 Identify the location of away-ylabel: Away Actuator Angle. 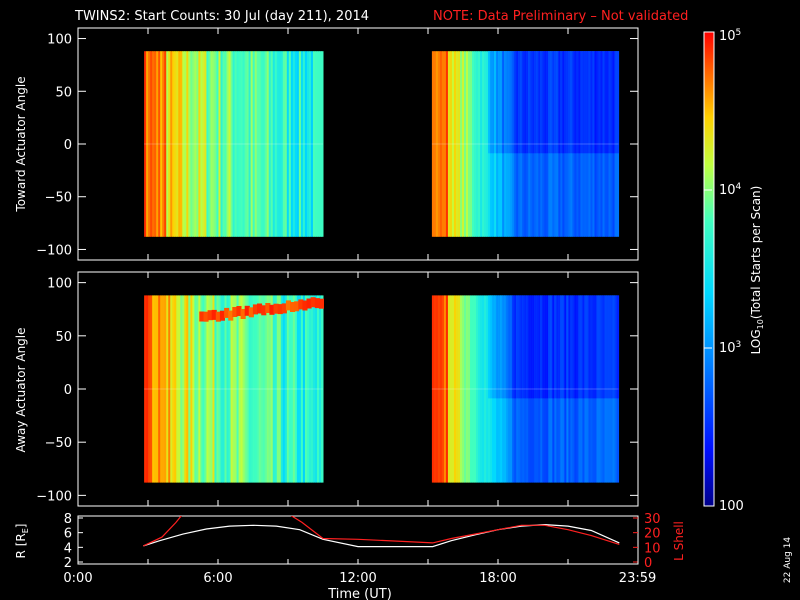
(21, 389).